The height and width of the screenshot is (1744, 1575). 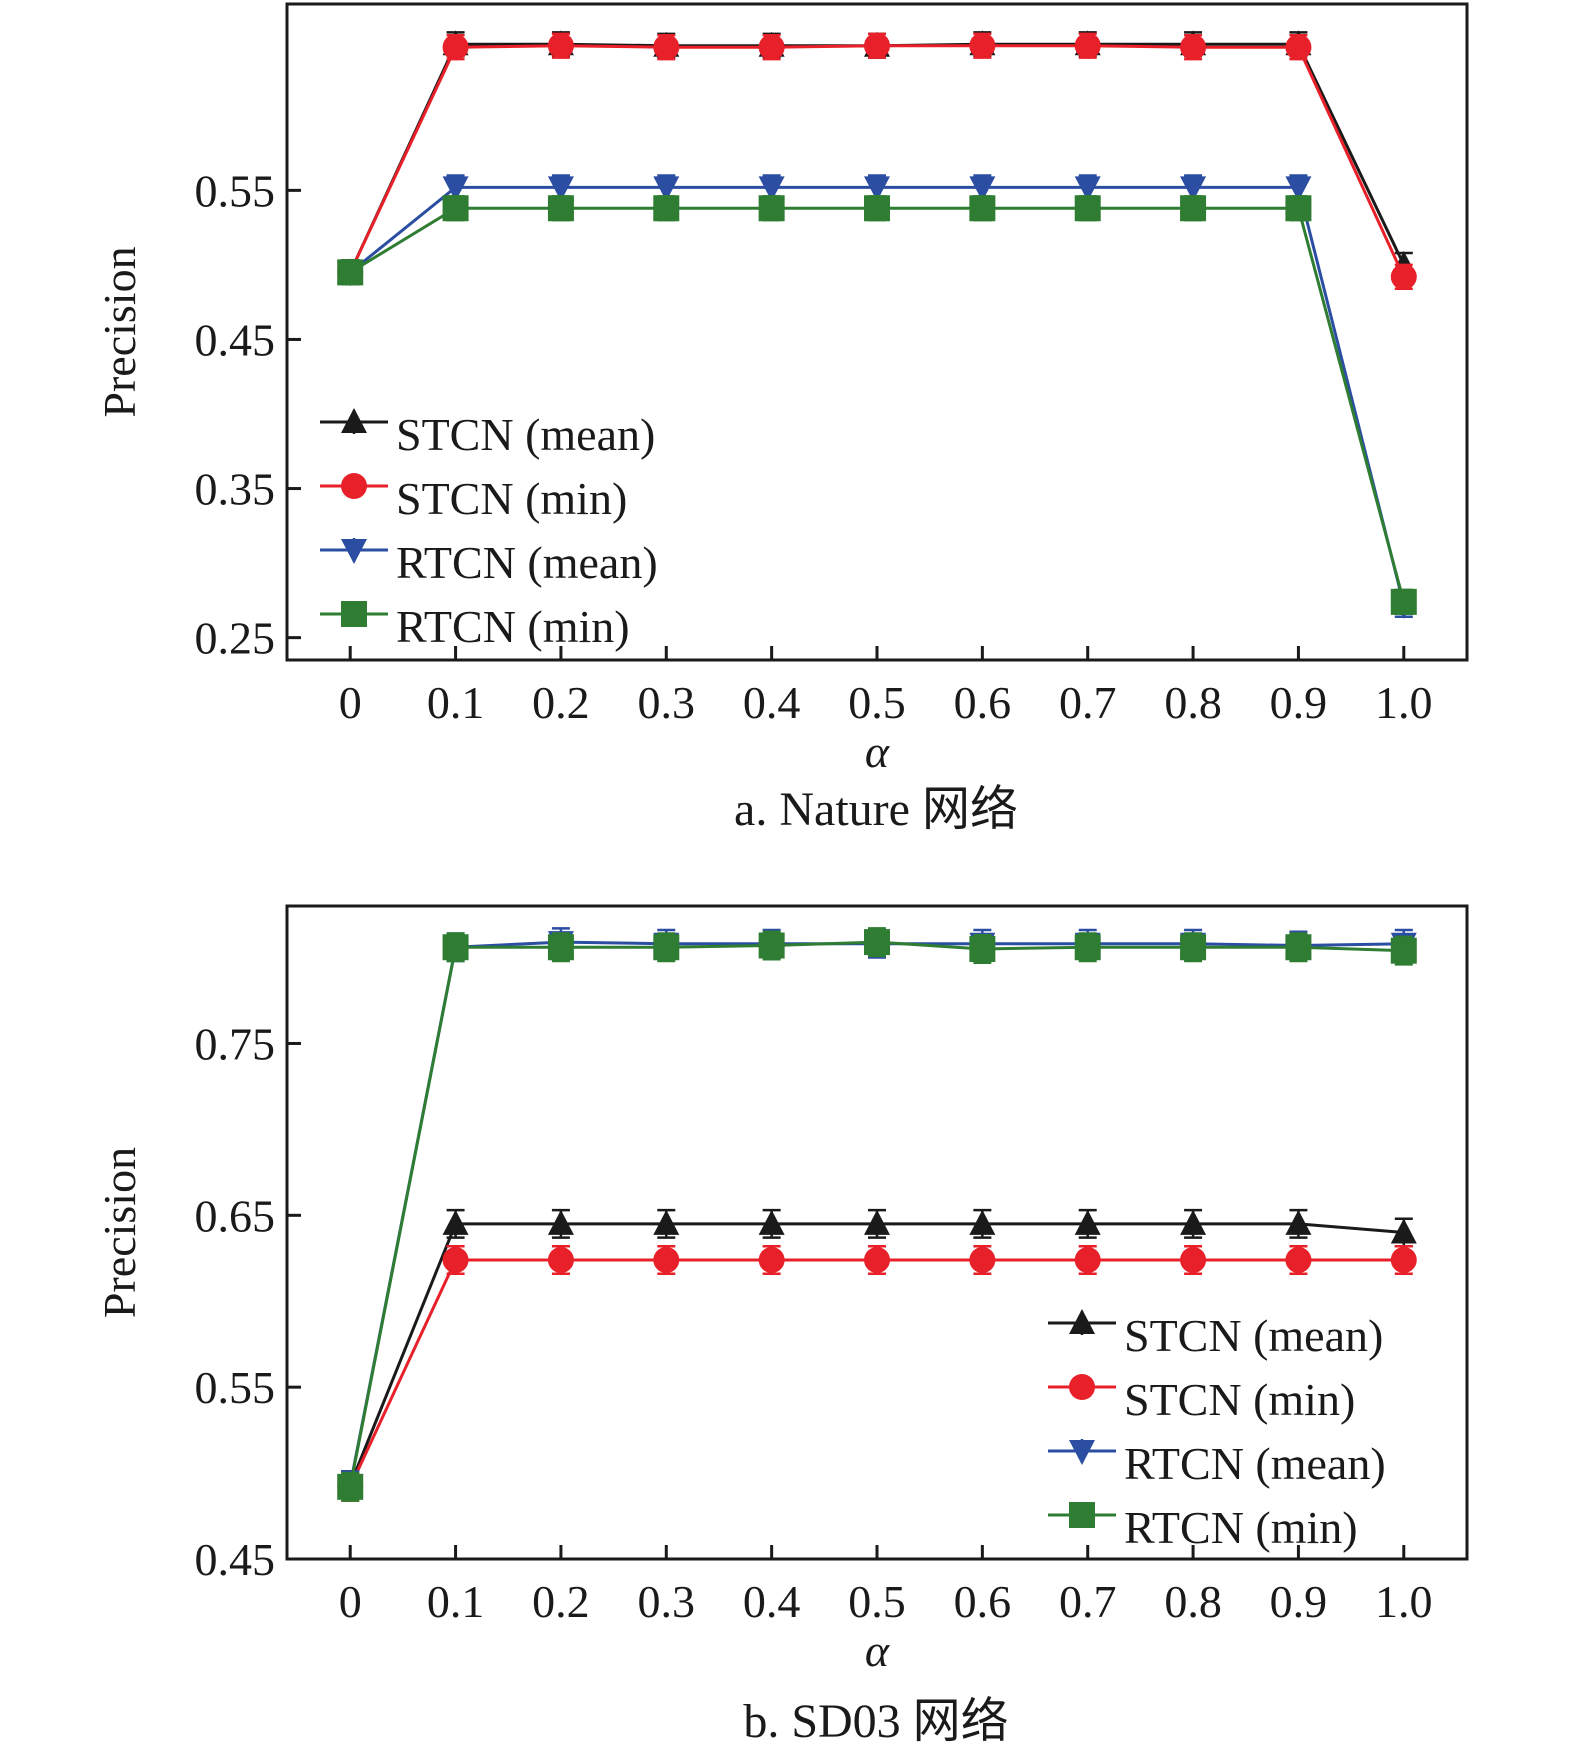 I want to click on y-tick-label: 0.65, so click(x=235, y=1215).